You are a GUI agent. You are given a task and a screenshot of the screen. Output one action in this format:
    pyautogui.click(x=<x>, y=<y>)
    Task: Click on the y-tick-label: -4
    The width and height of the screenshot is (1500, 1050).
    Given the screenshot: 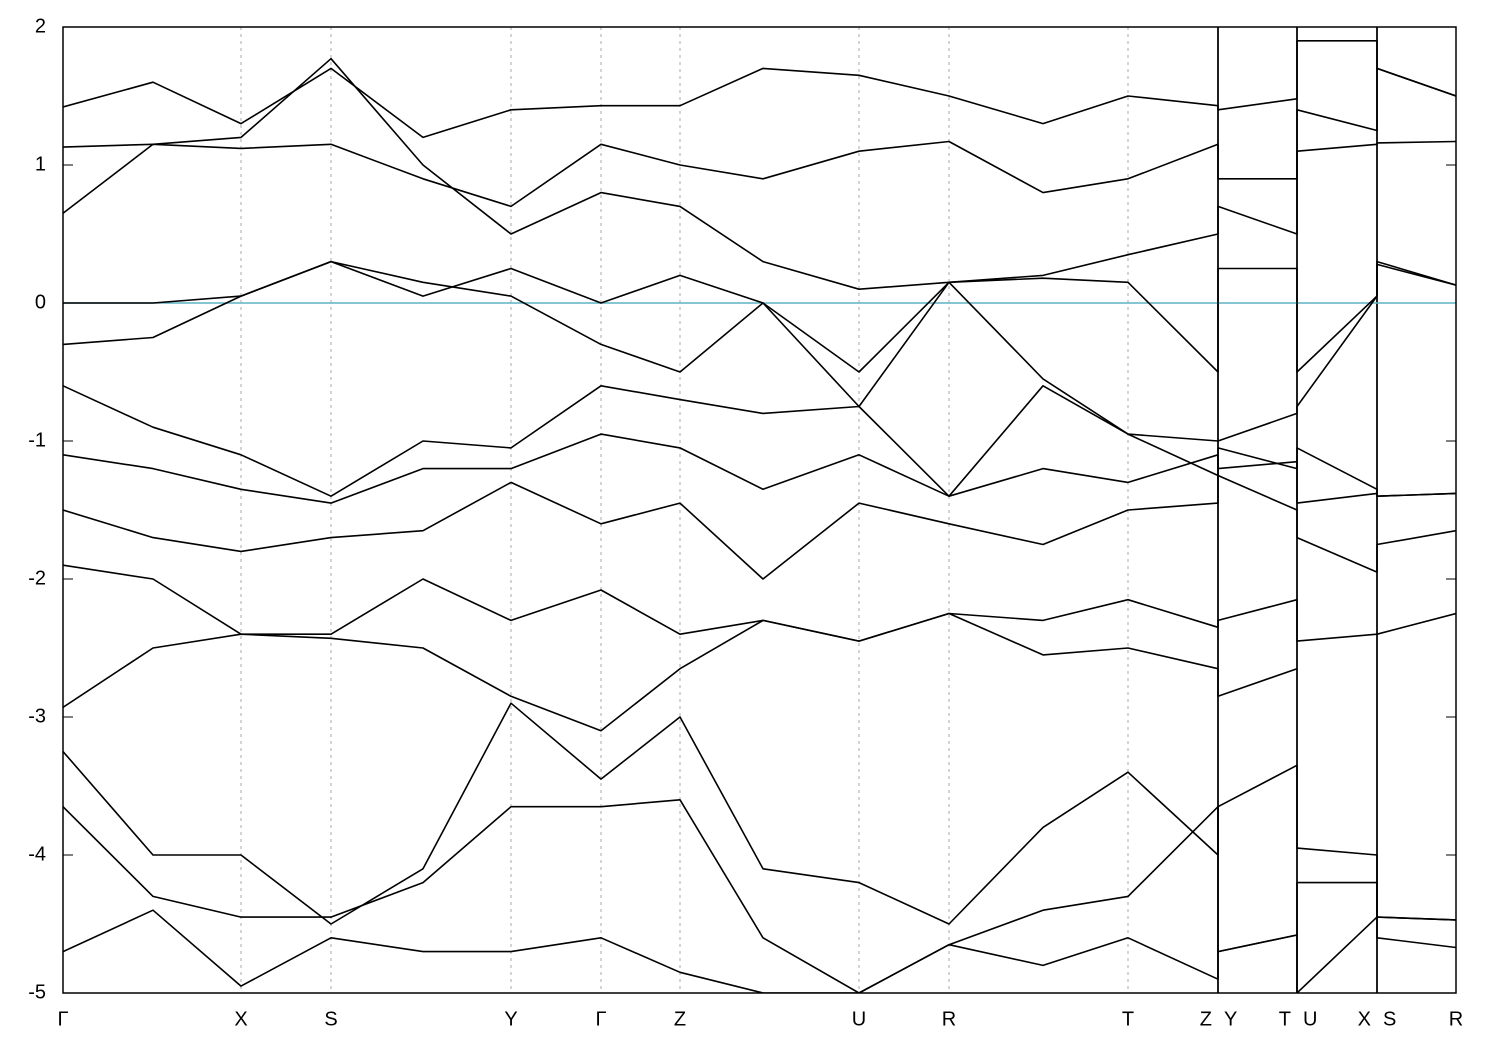 What is the action you would take?
    pyautogui.click(x=37, y=854)
    